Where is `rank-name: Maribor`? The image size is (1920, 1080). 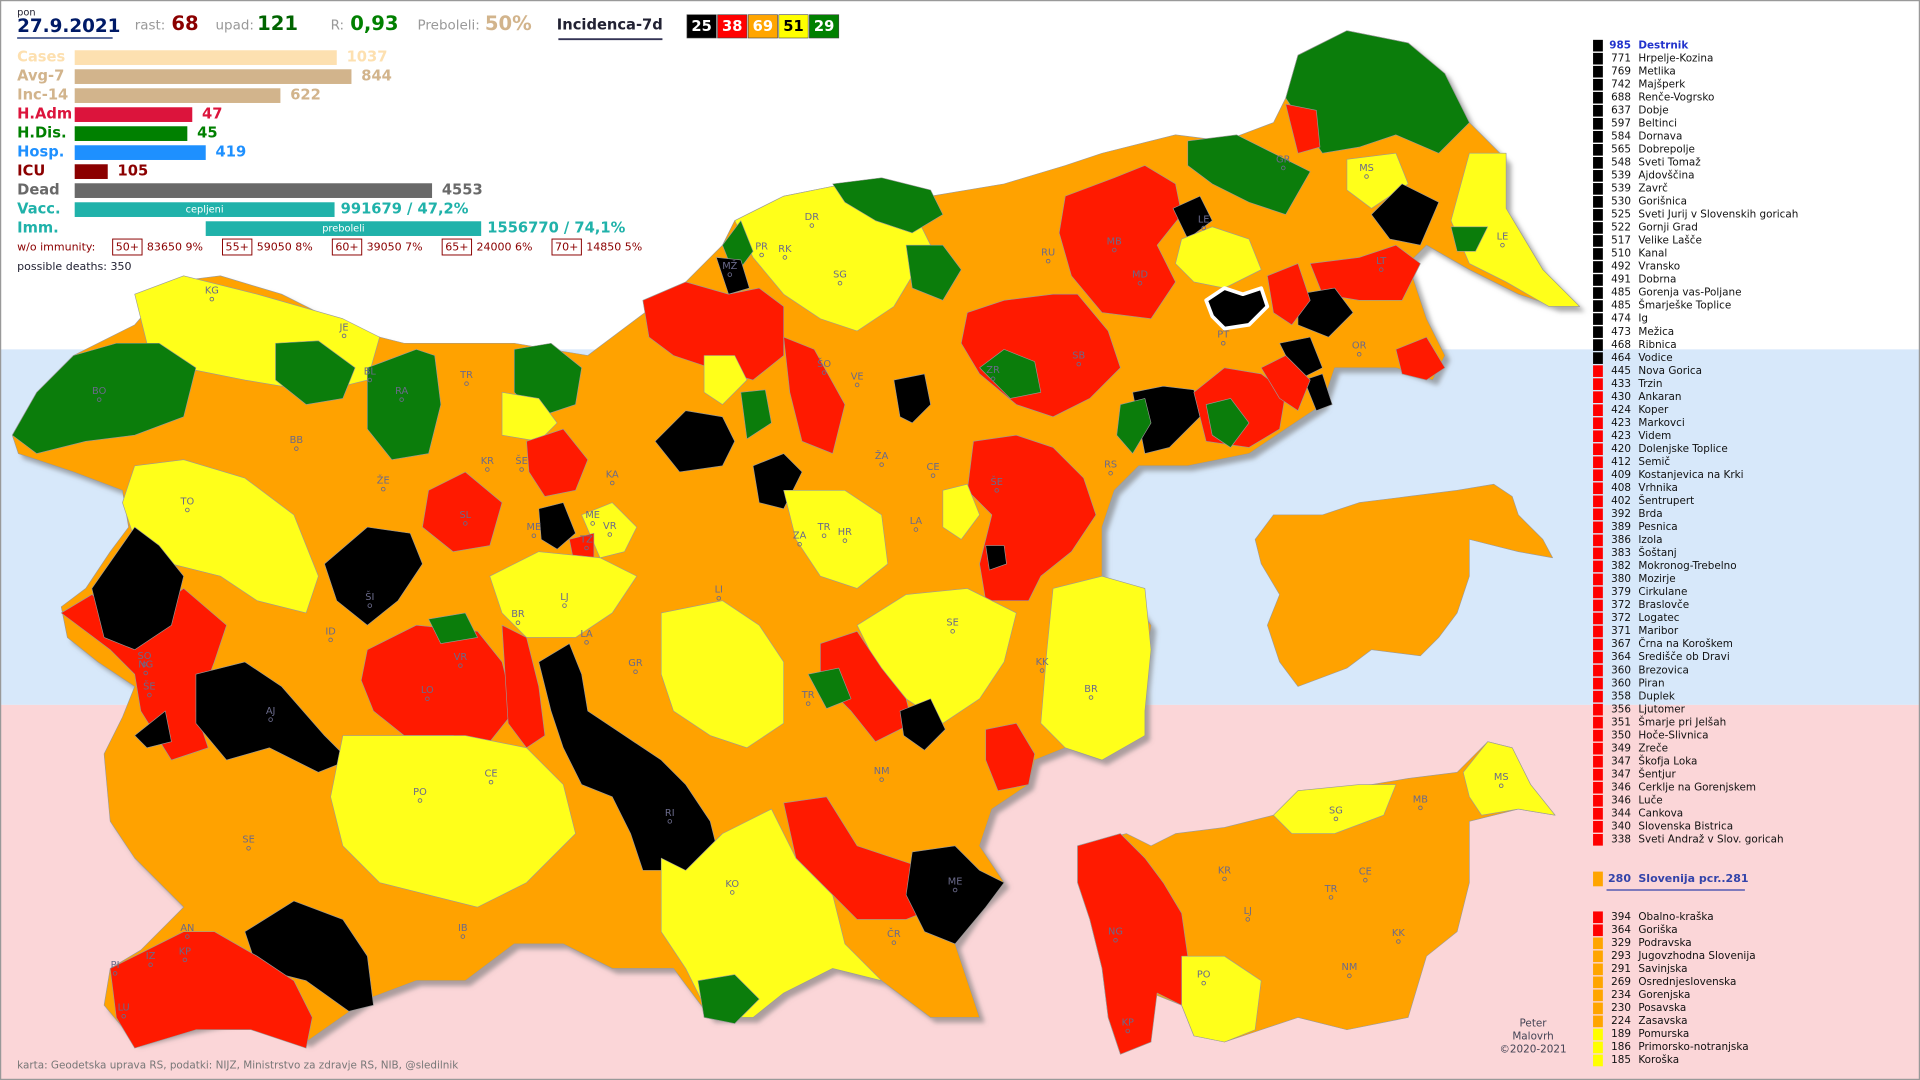 rank-name: Maribor is located at coordinates (1658, 631).